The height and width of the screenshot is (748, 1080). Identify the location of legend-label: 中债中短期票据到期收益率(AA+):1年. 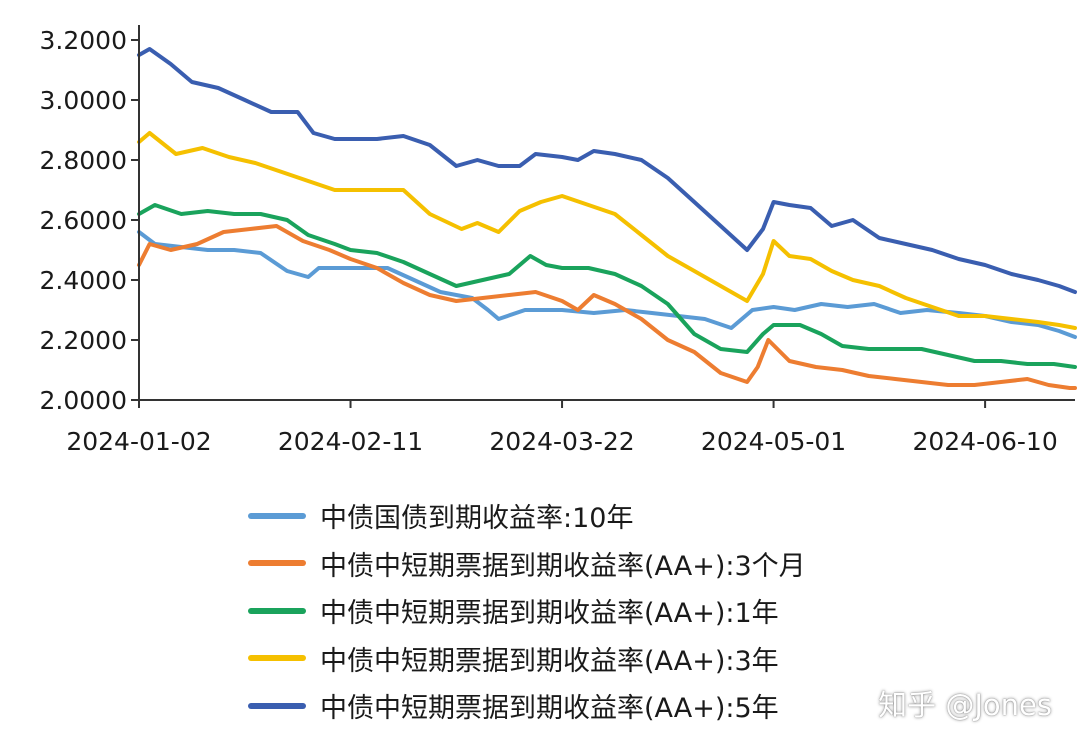
(549, 614).